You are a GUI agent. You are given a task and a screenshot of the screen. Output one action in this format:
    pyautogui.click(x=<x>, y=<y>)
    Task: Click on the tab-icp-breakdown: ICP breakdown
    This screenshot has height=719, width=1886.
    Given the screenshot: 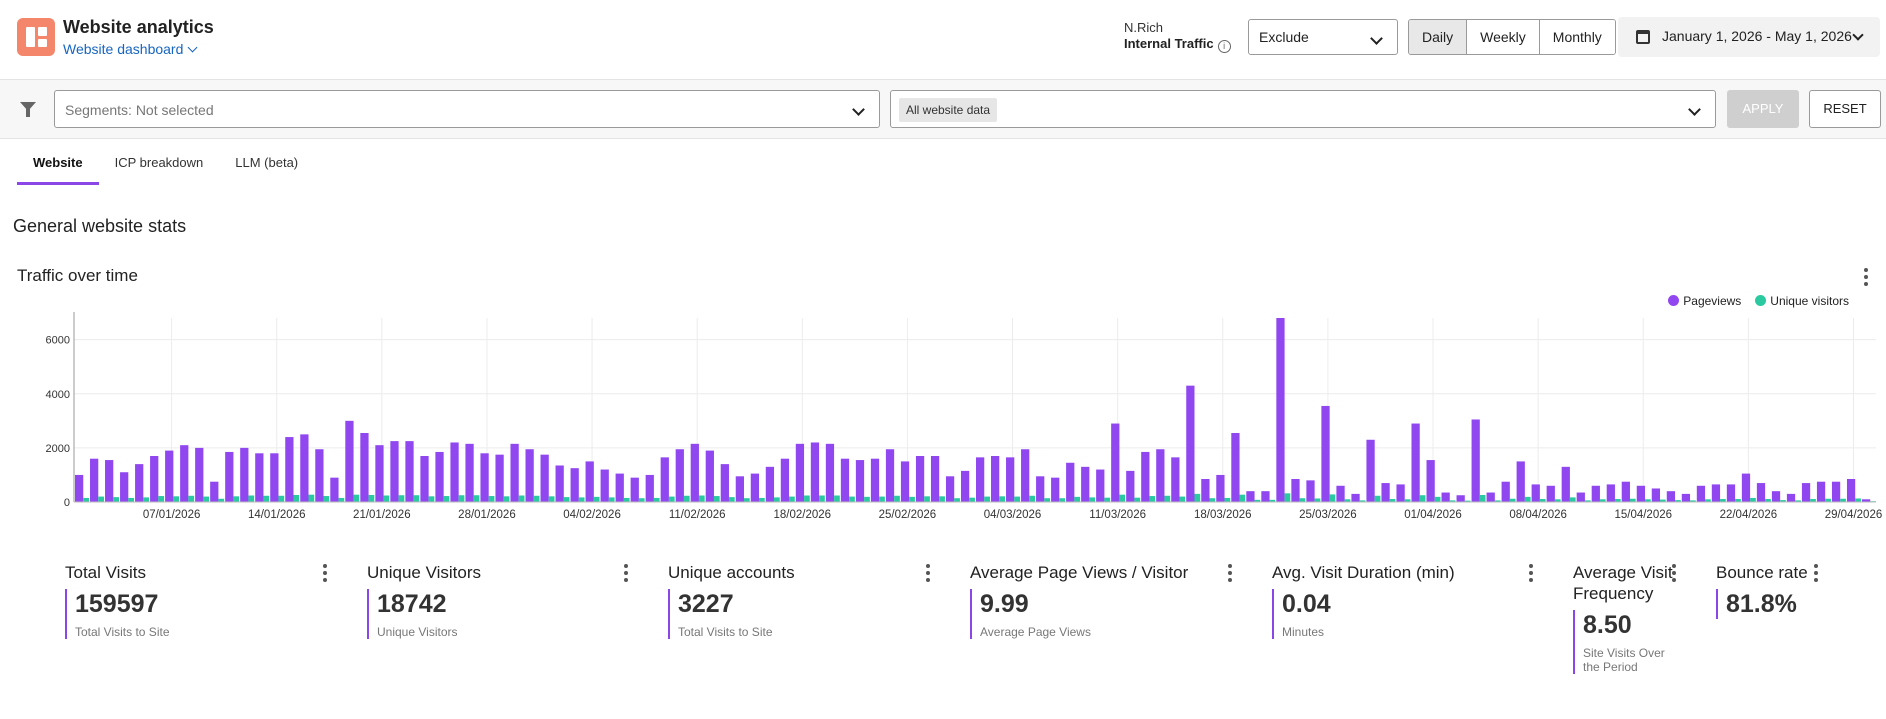 What is the action you would take?
    pyautogui.click(x=159, y=162)
    